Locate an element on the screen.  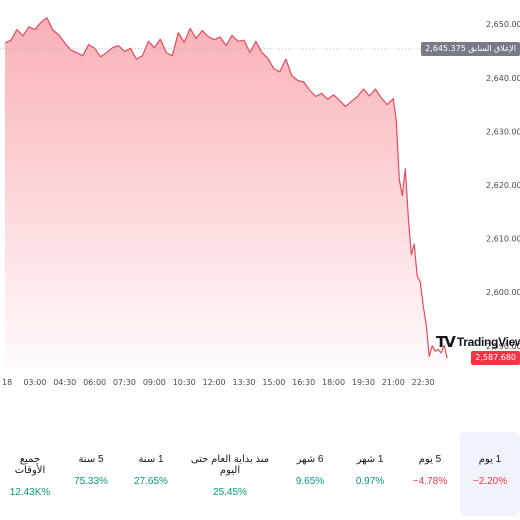
x-tick-label: 12:00 is located at coordinates (214, 382).